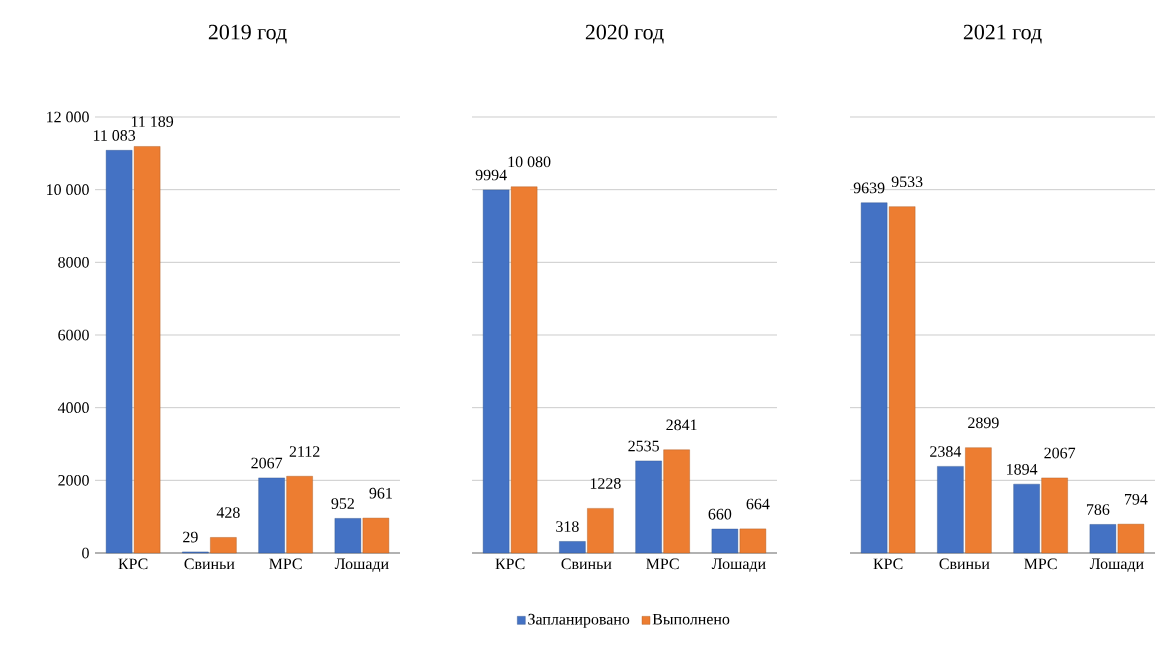  I want to click on data-label: 660, so click(720, 514).